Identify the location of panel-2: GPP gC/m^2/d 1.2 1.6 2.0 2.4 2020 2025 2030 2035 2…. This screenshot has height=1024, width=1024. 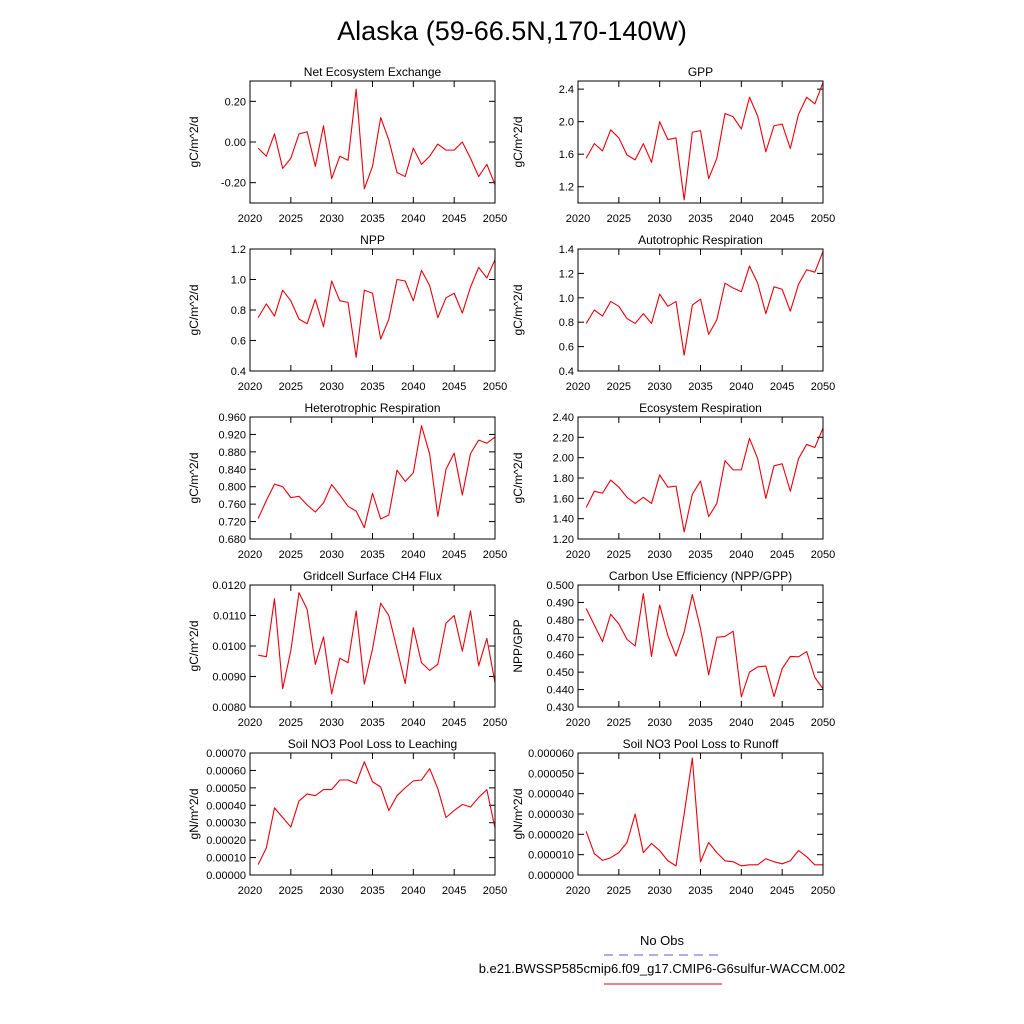
(673, 145).